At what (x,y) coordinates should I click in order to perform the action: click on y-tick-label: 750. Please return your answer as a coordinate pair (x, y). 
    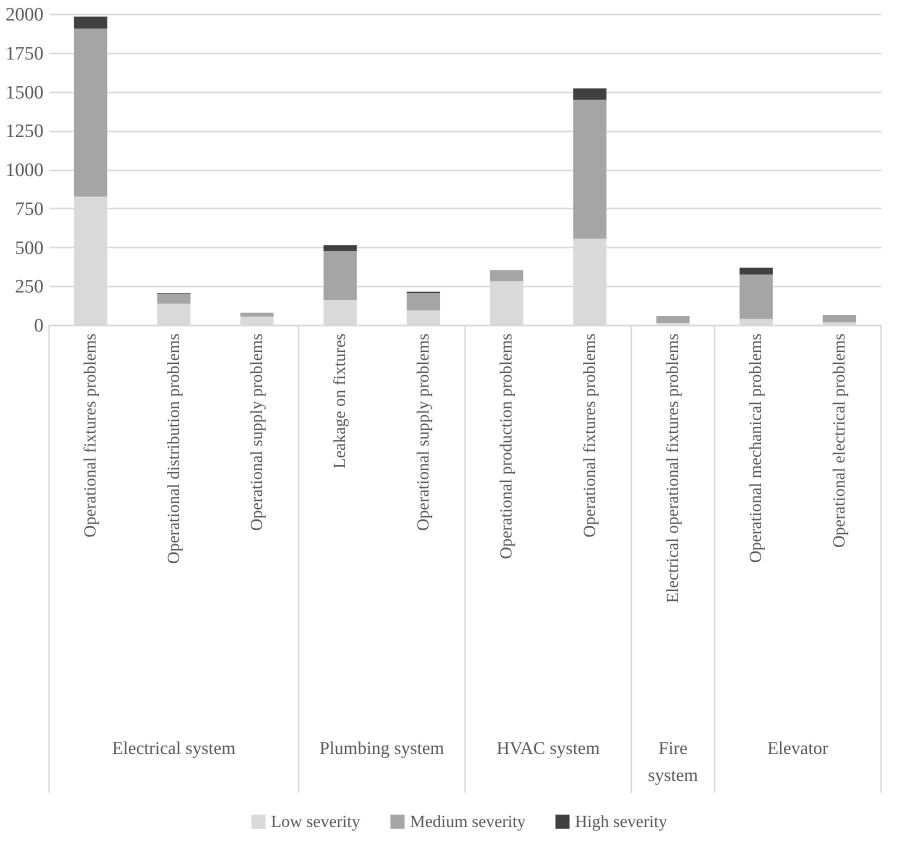
    Looking at the image, I should click on (29, 209).